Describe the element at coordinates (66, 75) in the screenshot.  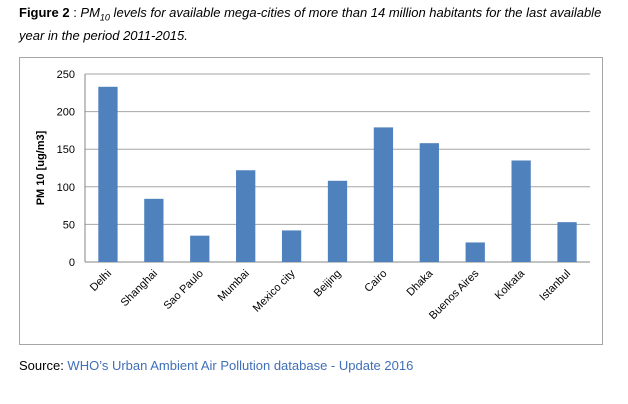
I see `y-tick-label: 250` at that location.